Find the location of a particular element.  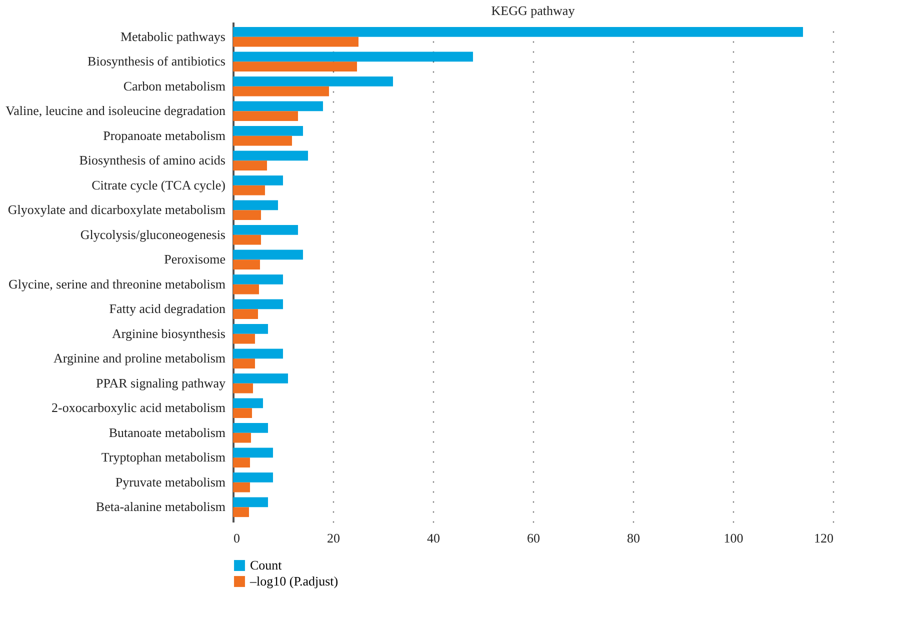

y-tick-label: Propanoate metabolism is located at coordinates (164, 135).